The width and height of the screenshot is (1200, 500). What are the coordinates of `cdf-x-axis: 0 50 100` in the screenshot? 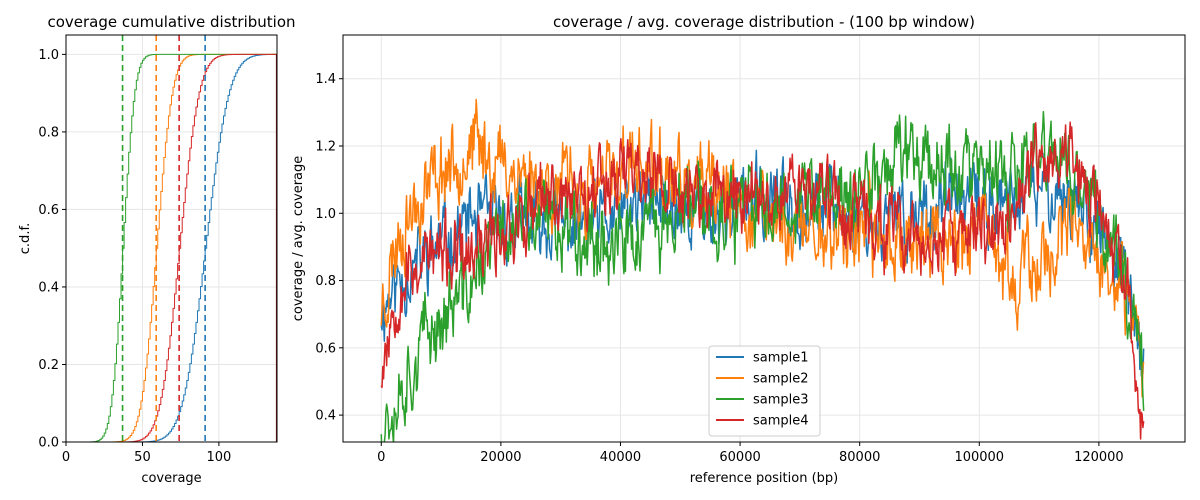 It's located at (146, 453).